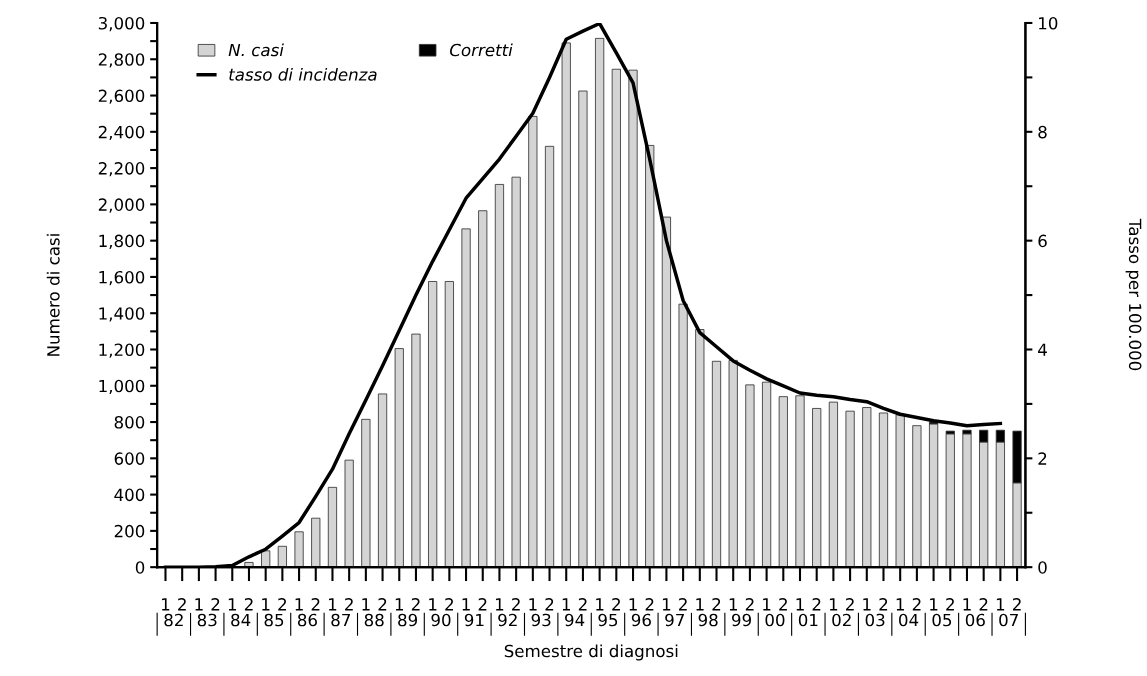 Image resolution: width=1147 pixels, height=676 pixels. Describe the element at coordinates (340, 620) in the screenshot. I see `text: 87` at that location.